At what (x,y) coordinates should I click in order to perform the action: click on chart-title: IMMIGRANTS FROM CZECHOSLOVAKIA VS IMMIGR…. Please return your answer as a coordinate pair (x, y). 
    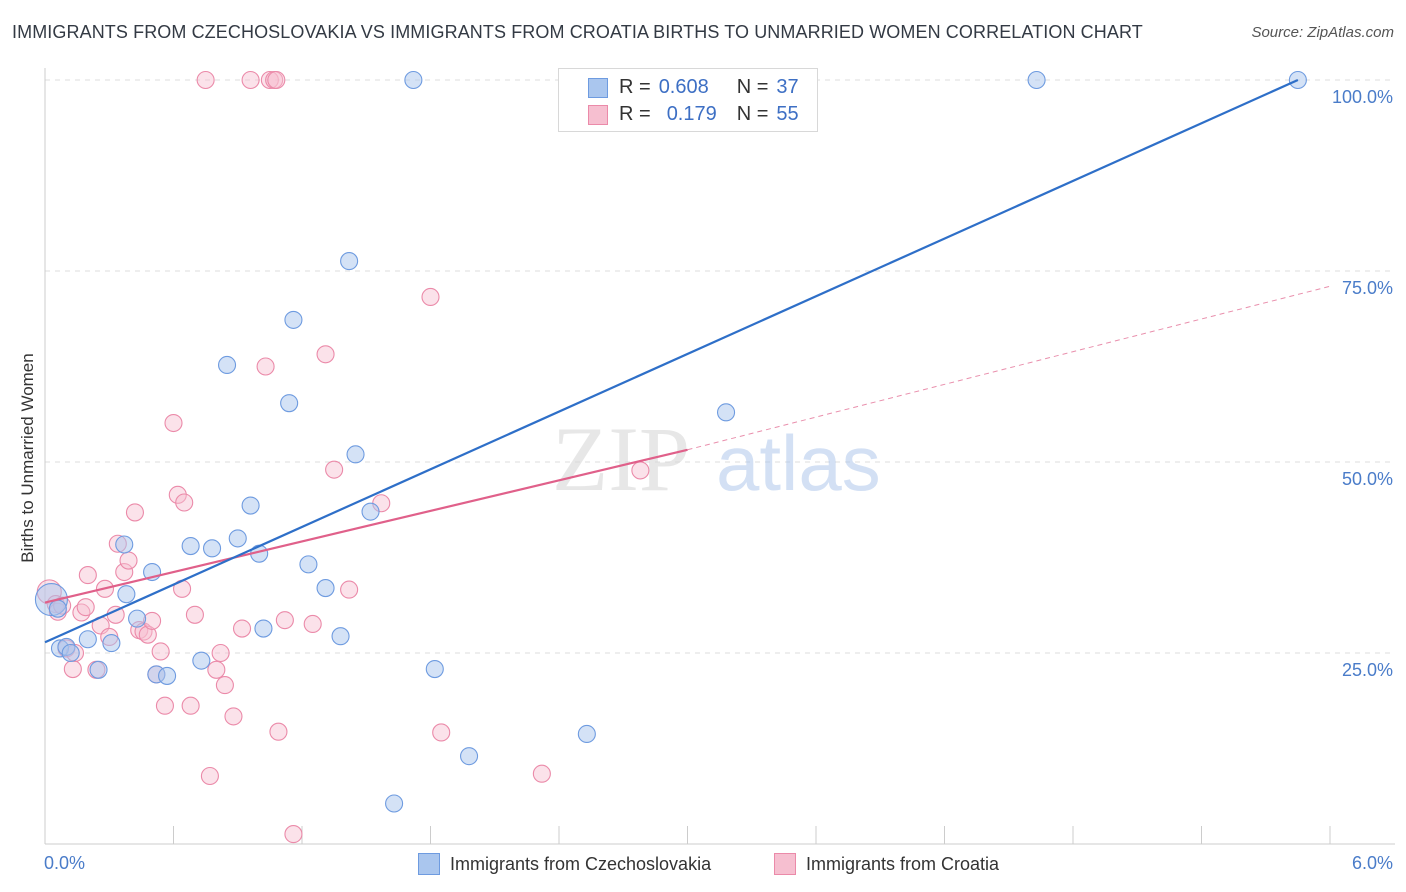
    Looking at the image, I should click on (577, 32).